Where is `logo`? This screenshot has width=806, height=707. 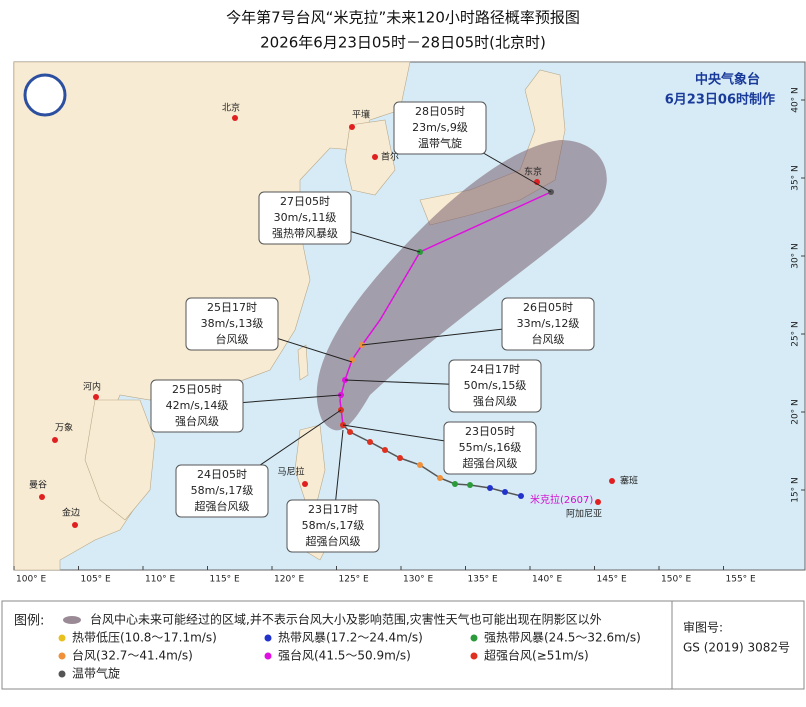 logo is located at coordinates (45, 95).